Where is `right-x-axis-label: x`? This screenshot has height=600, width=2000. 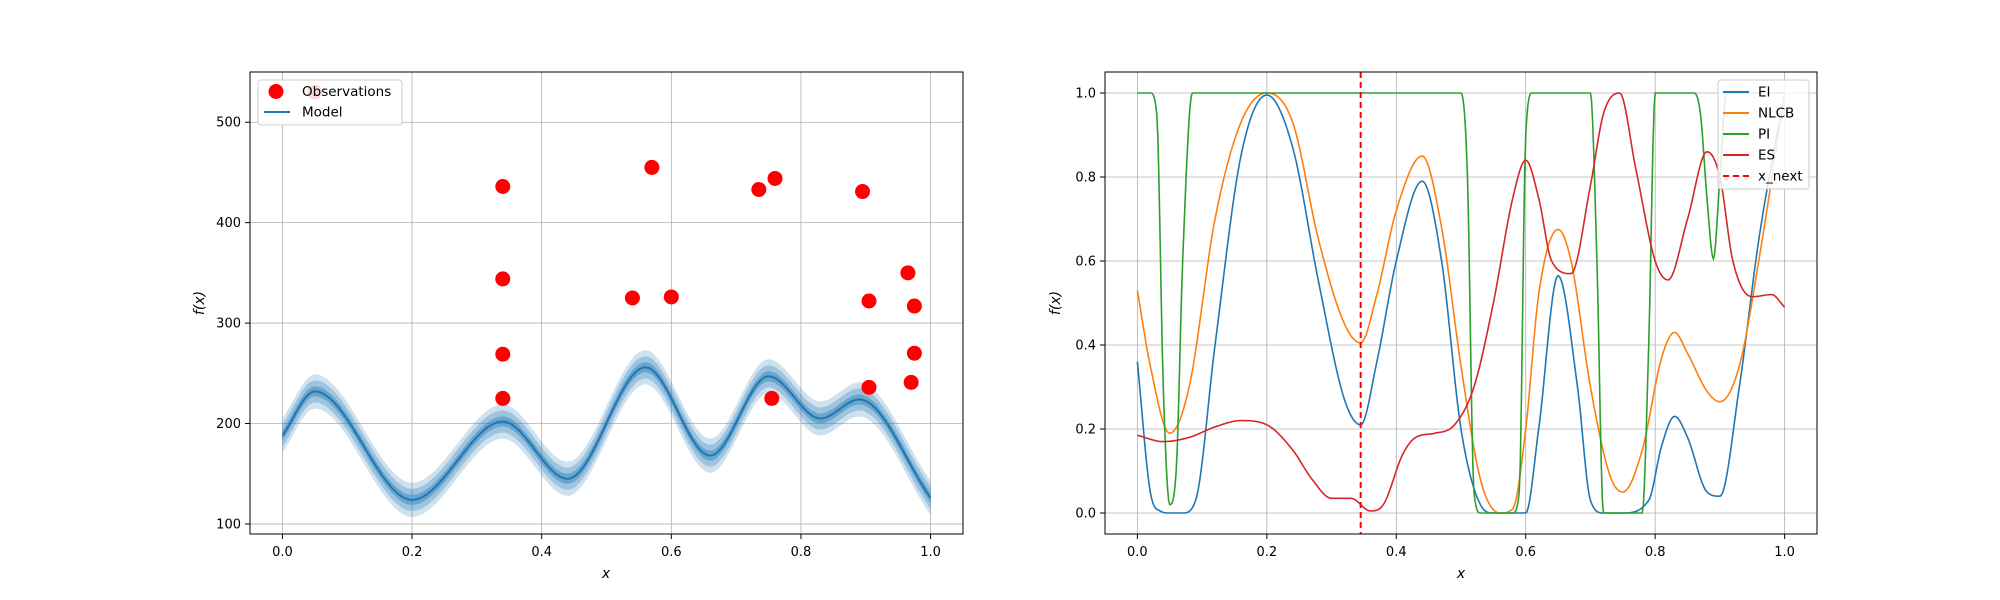 right-x-axis-label: x is located at coordinates (1461, 574).